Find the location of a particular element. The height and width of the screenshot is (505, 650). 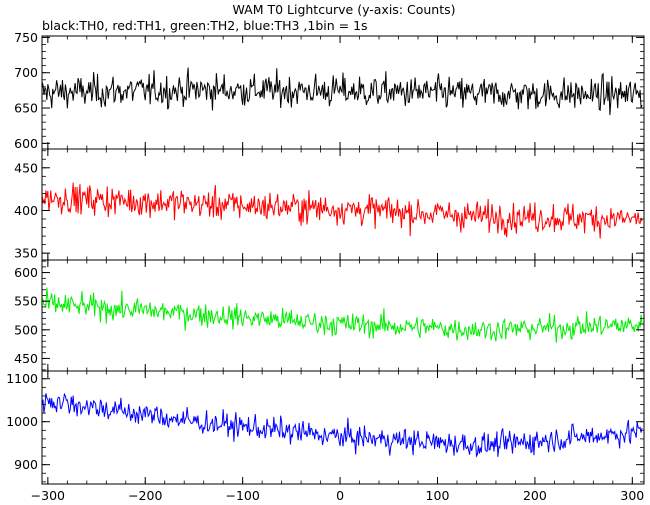

y-tick-label: 400 is located at coordinates (26, 210).